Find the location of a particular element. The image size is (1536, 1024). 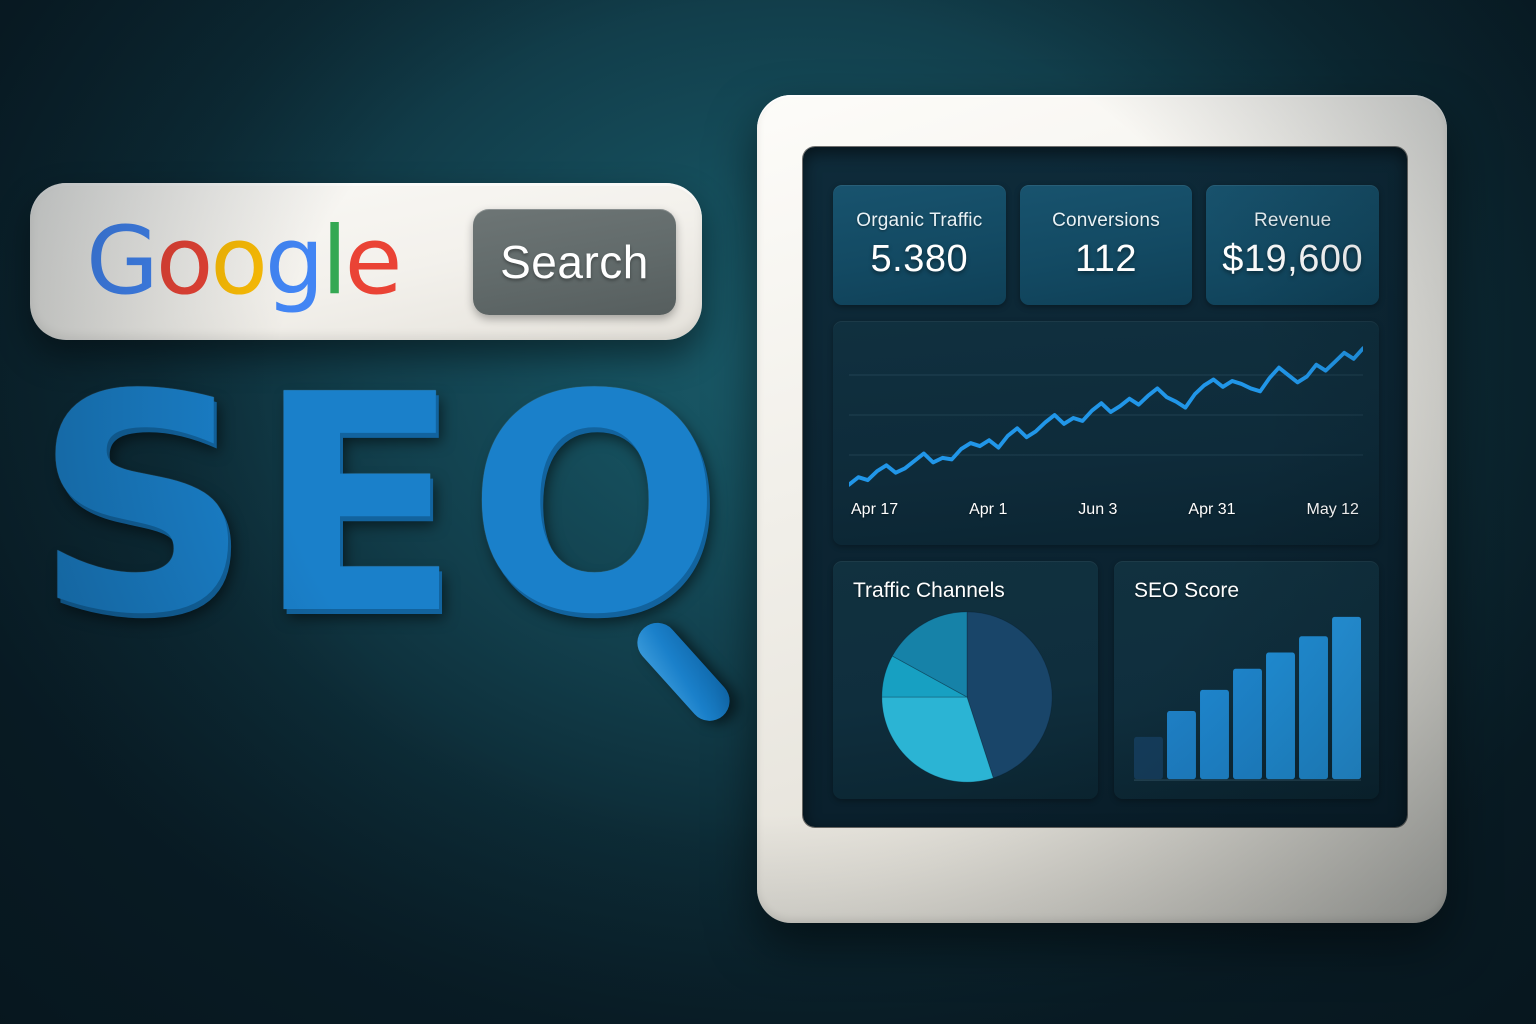

trend-line is located at coordinates (1106, 416).